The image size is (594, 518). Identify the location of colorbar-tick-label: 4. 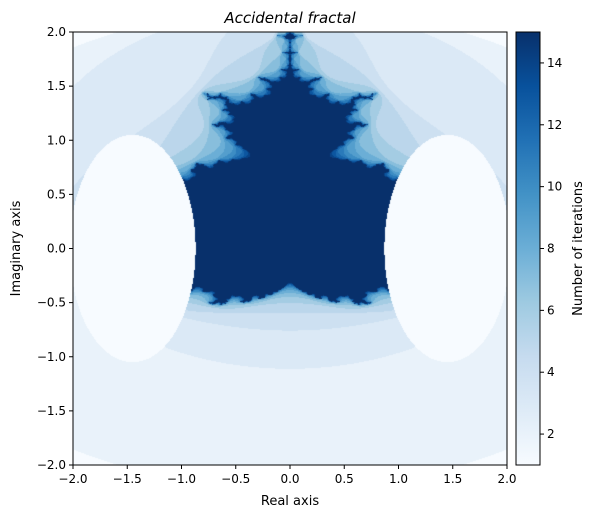
(551, 372).